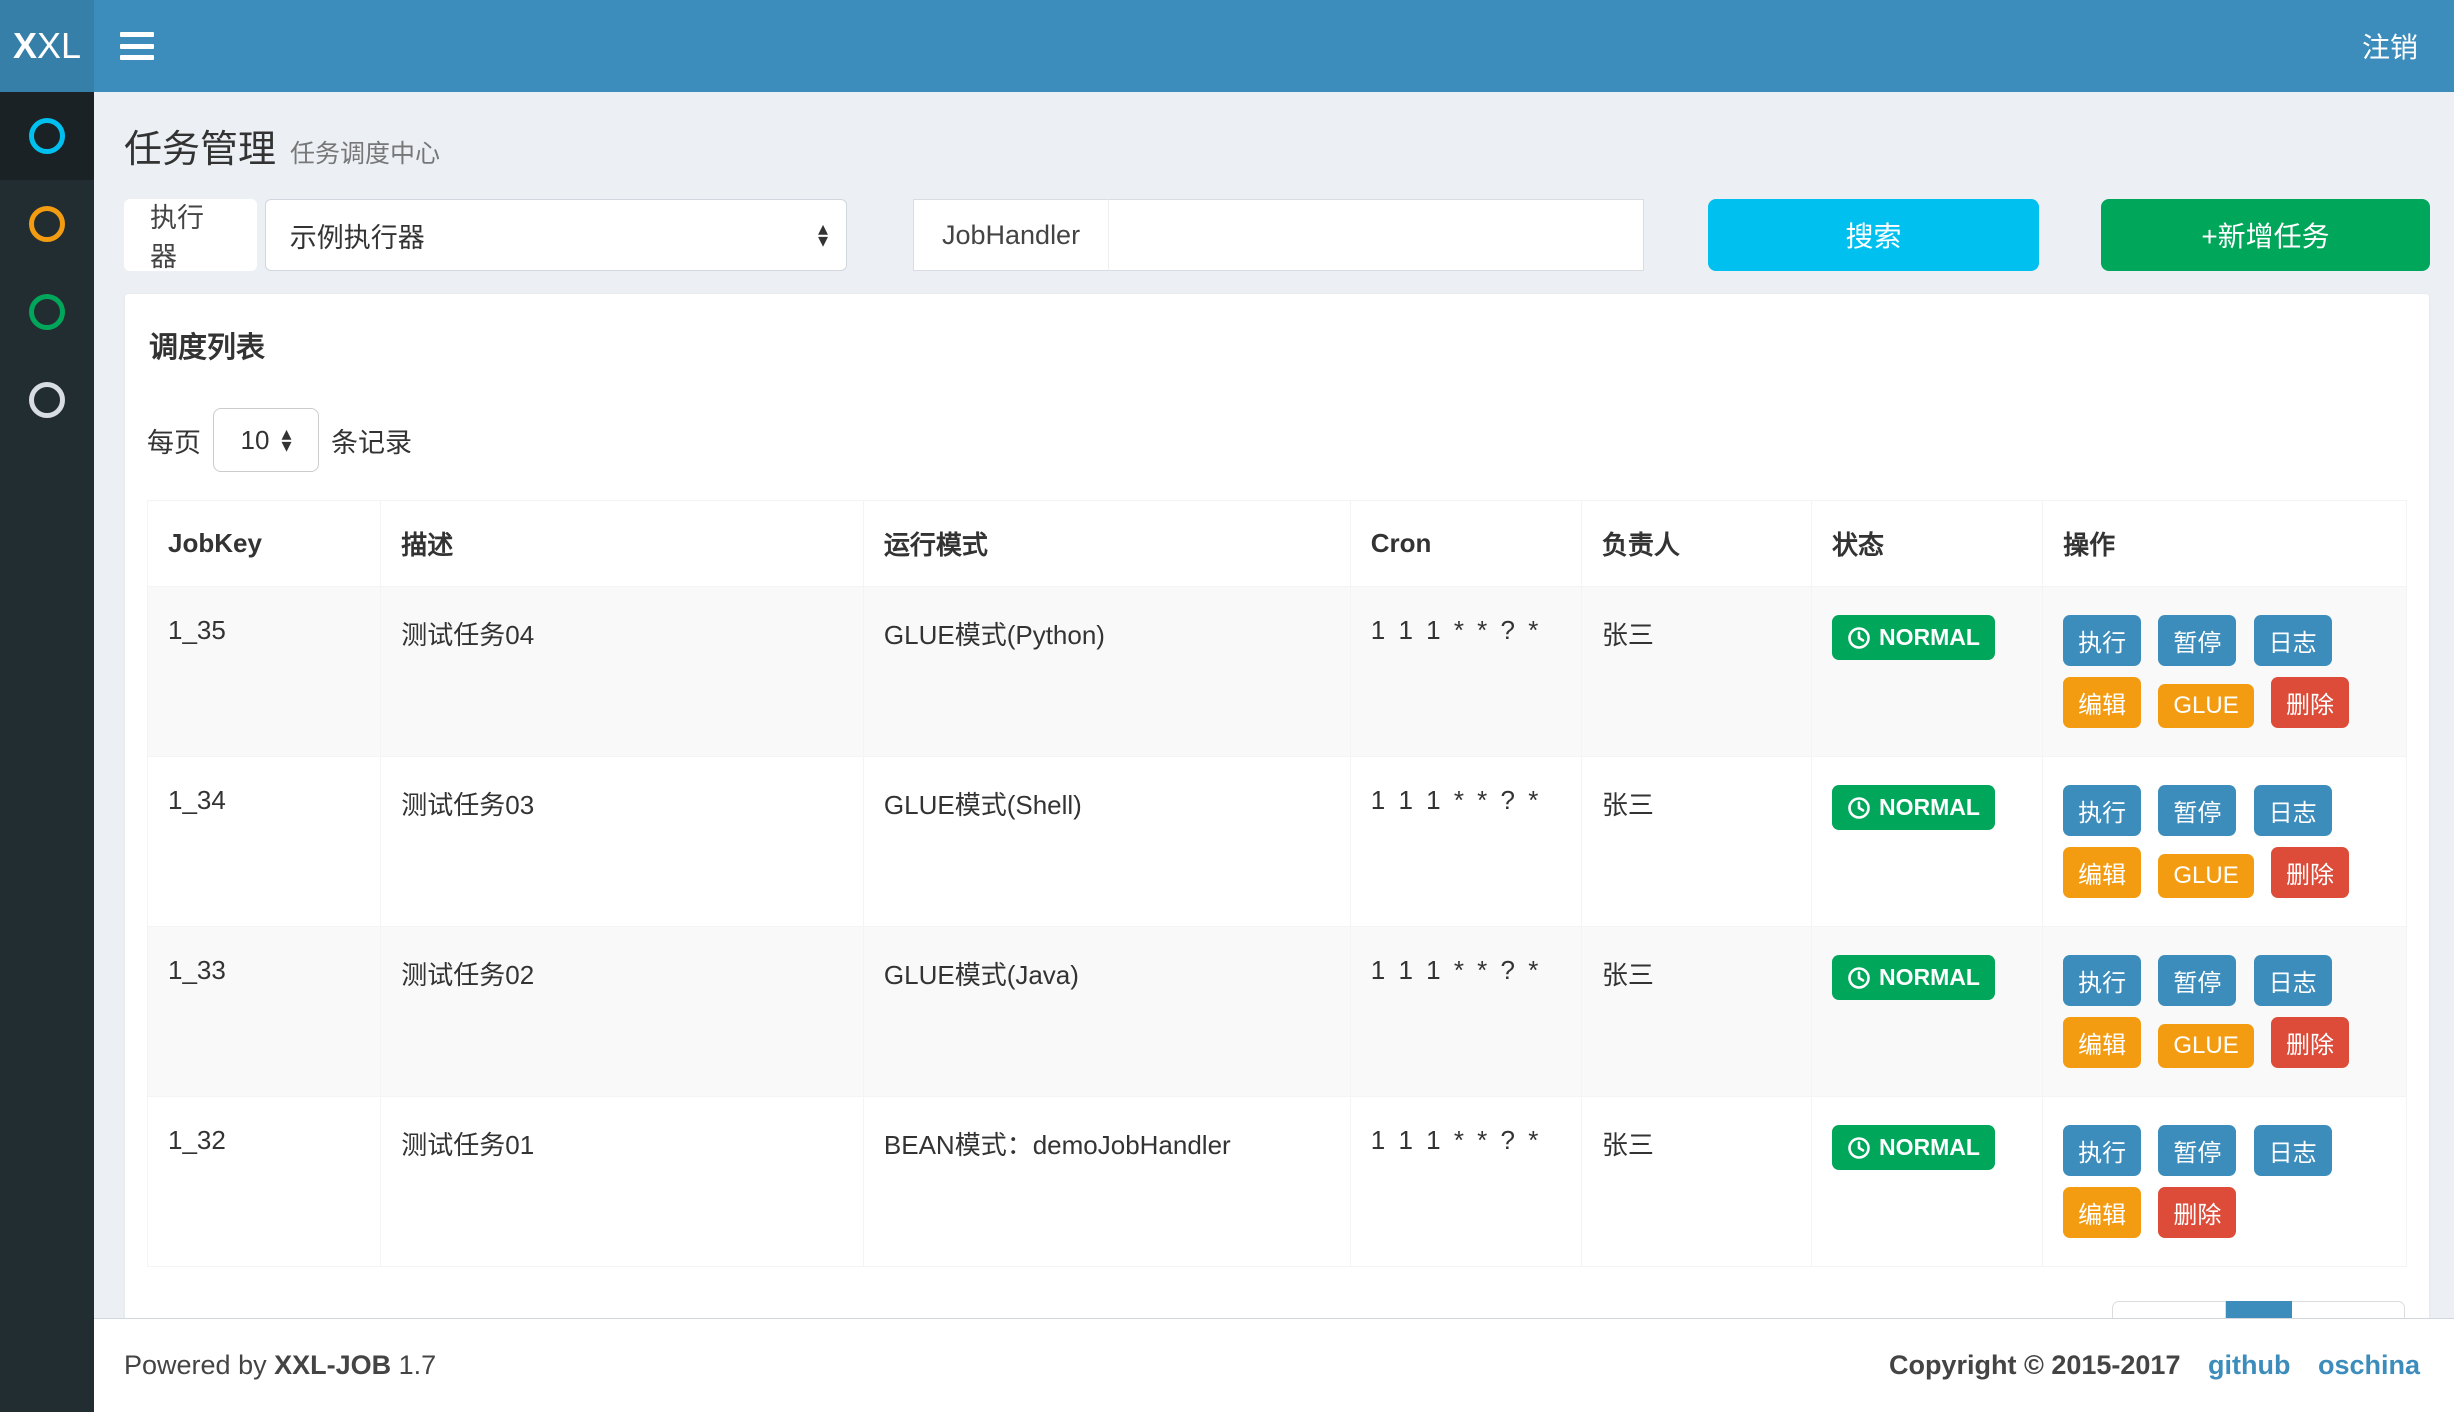  Describe the element at coordinates (333, 1365) in the screenshot. I see `footer-product: XXL-JOB` at that location.